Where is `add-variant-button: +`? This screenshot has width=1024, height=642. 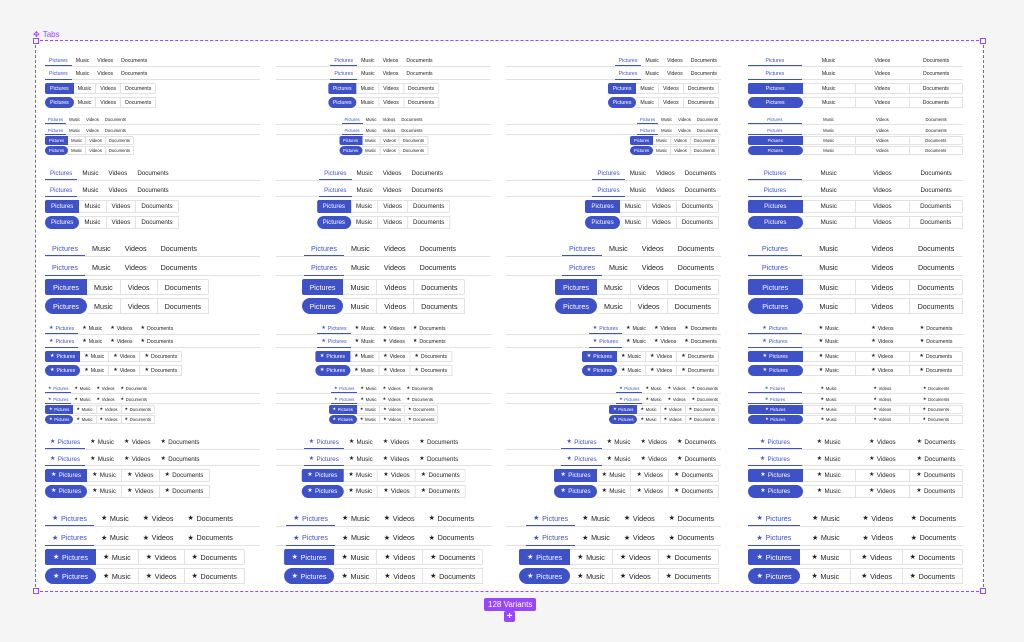 add-variant-button: + is located at coordinates (509, 616).